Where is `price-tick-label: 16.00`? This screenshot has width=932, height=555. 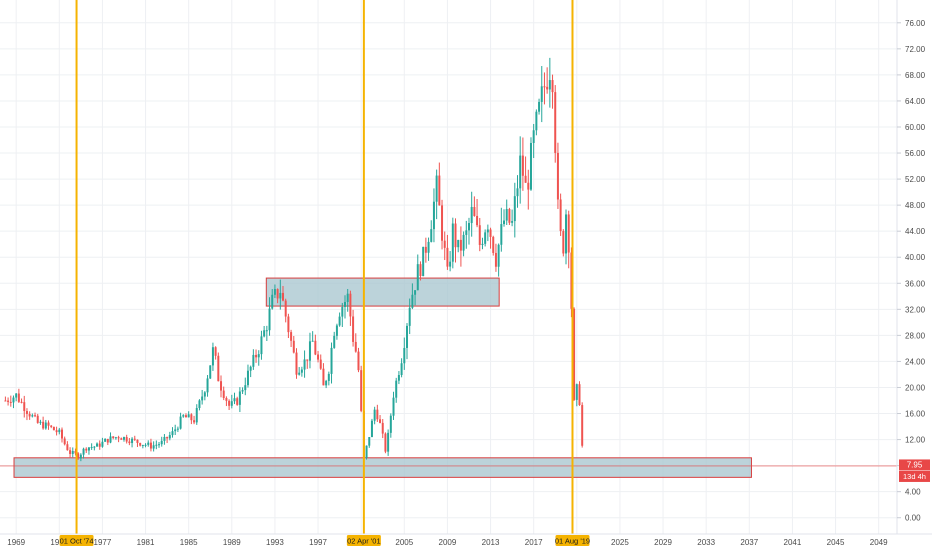 price-tick-label: 16.00 is located at coordinates (915, 414).